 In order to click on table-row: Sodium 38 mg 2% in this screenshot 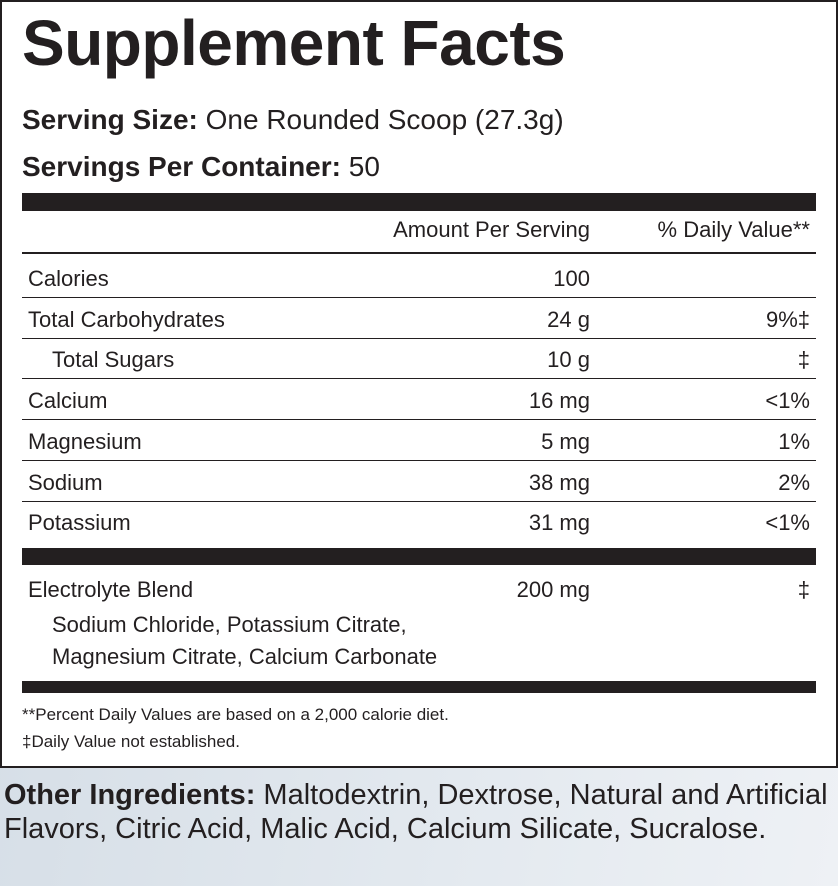, I will do `click(419, 485)`.